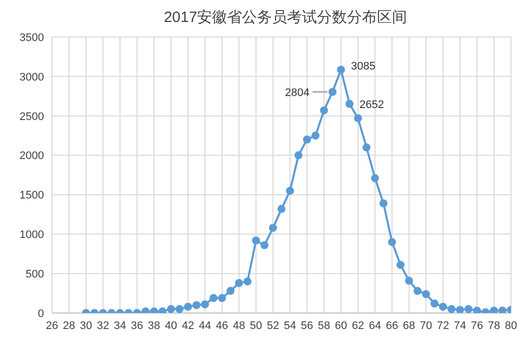 This screenshot has height=352, width=531. Describe the element at coordinates (477, 326) in the screenshot. I see `x-tick-label: 76` at that location.